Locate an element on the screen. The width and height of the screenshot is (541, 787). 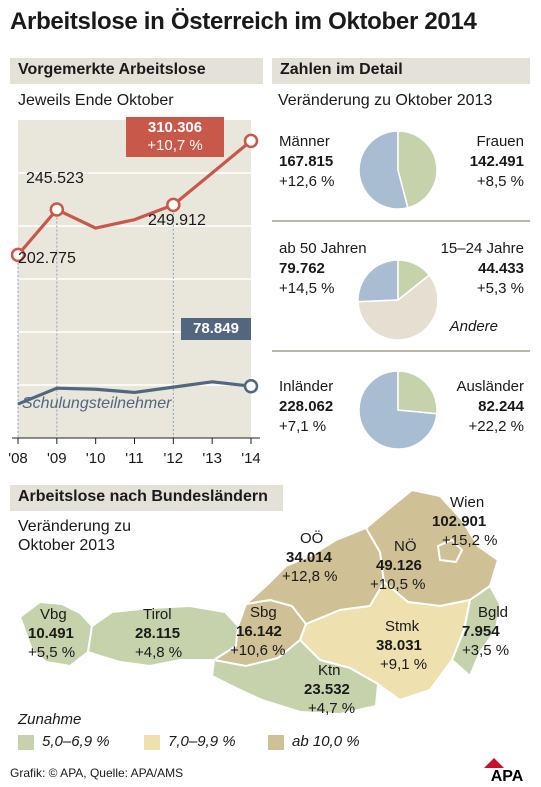
state-name-sbg: Sbg is located at coordinates (263, 612).